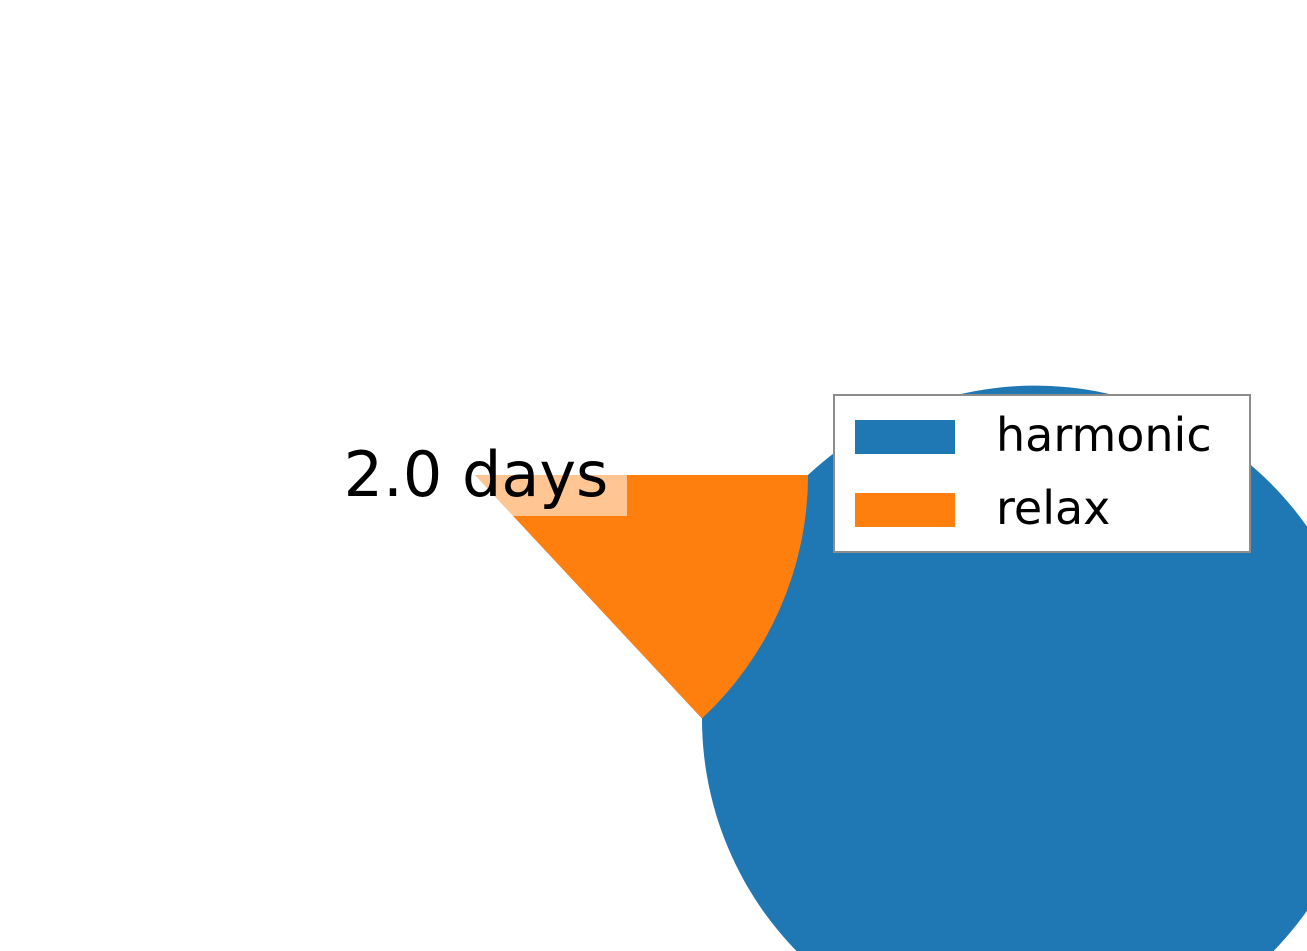 The width and height of the screenshot is (1307, 951). What do you see at coordinates (1042, 473) in the screenshot?
I see `chart-legend: harmonic relax` at bounding box center [1042, 473].